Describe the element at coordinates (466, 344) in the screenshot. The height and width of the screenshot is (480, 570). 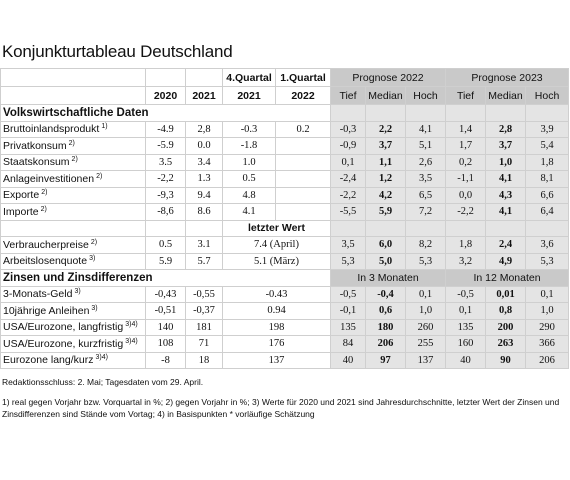
I see `value-cell: 160` at that location.